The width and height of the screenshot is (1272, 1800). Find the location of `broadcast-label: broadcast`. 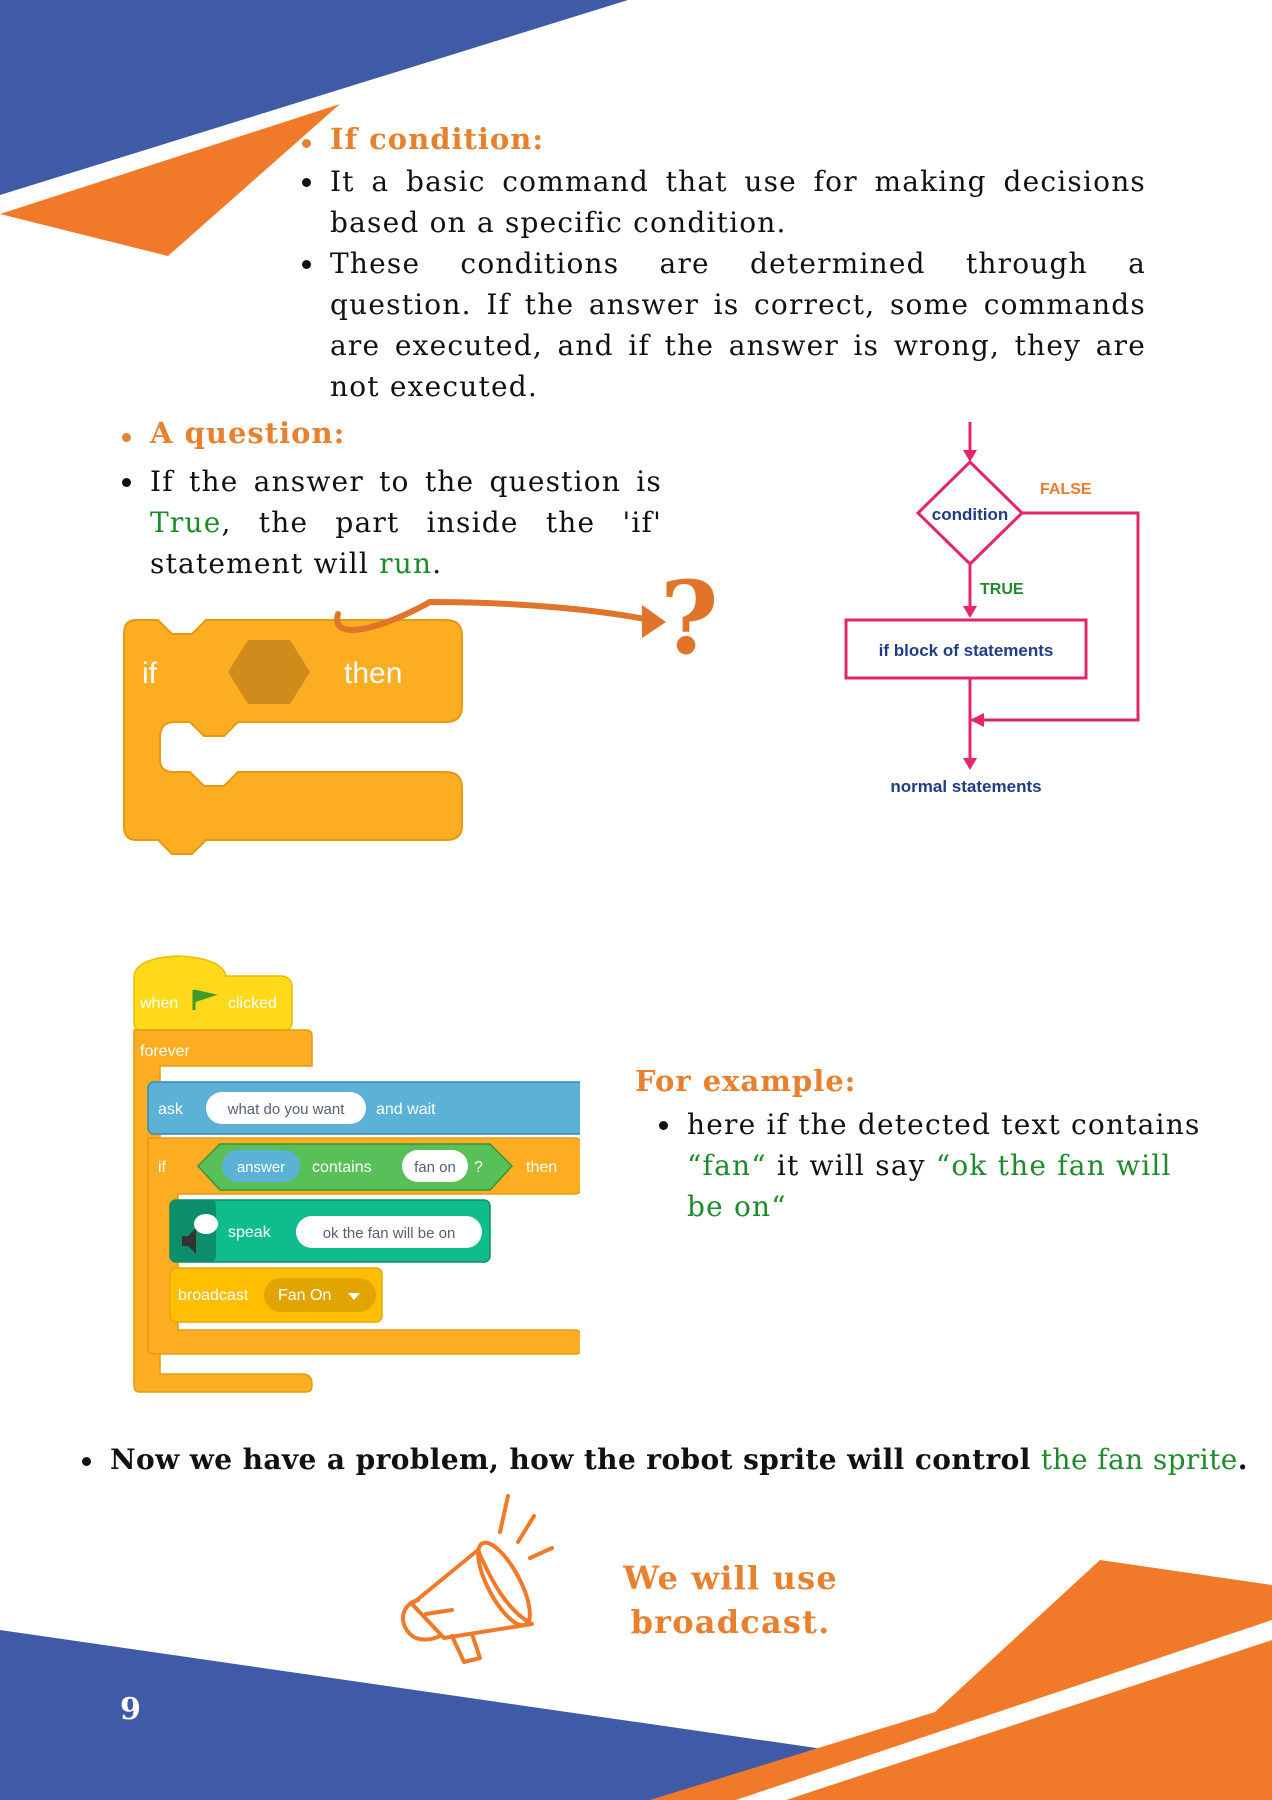

broadcast-label: broadcast is located at coordinates (213, 1295).